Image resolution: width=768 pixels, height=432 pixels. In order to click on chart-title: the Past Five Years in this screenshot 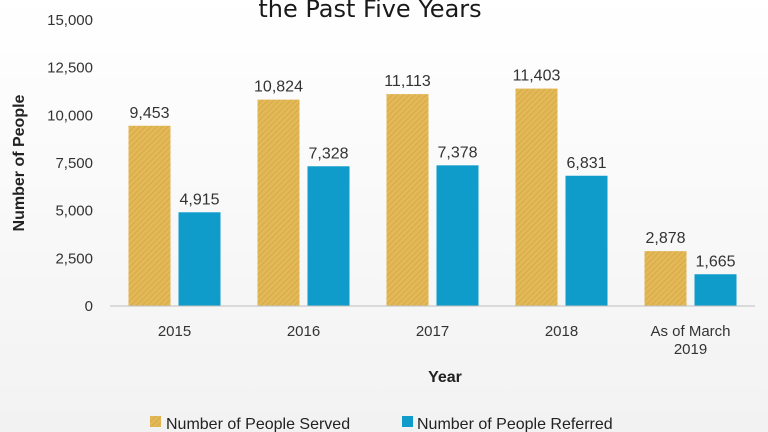, I will do `click(369, 11)`.